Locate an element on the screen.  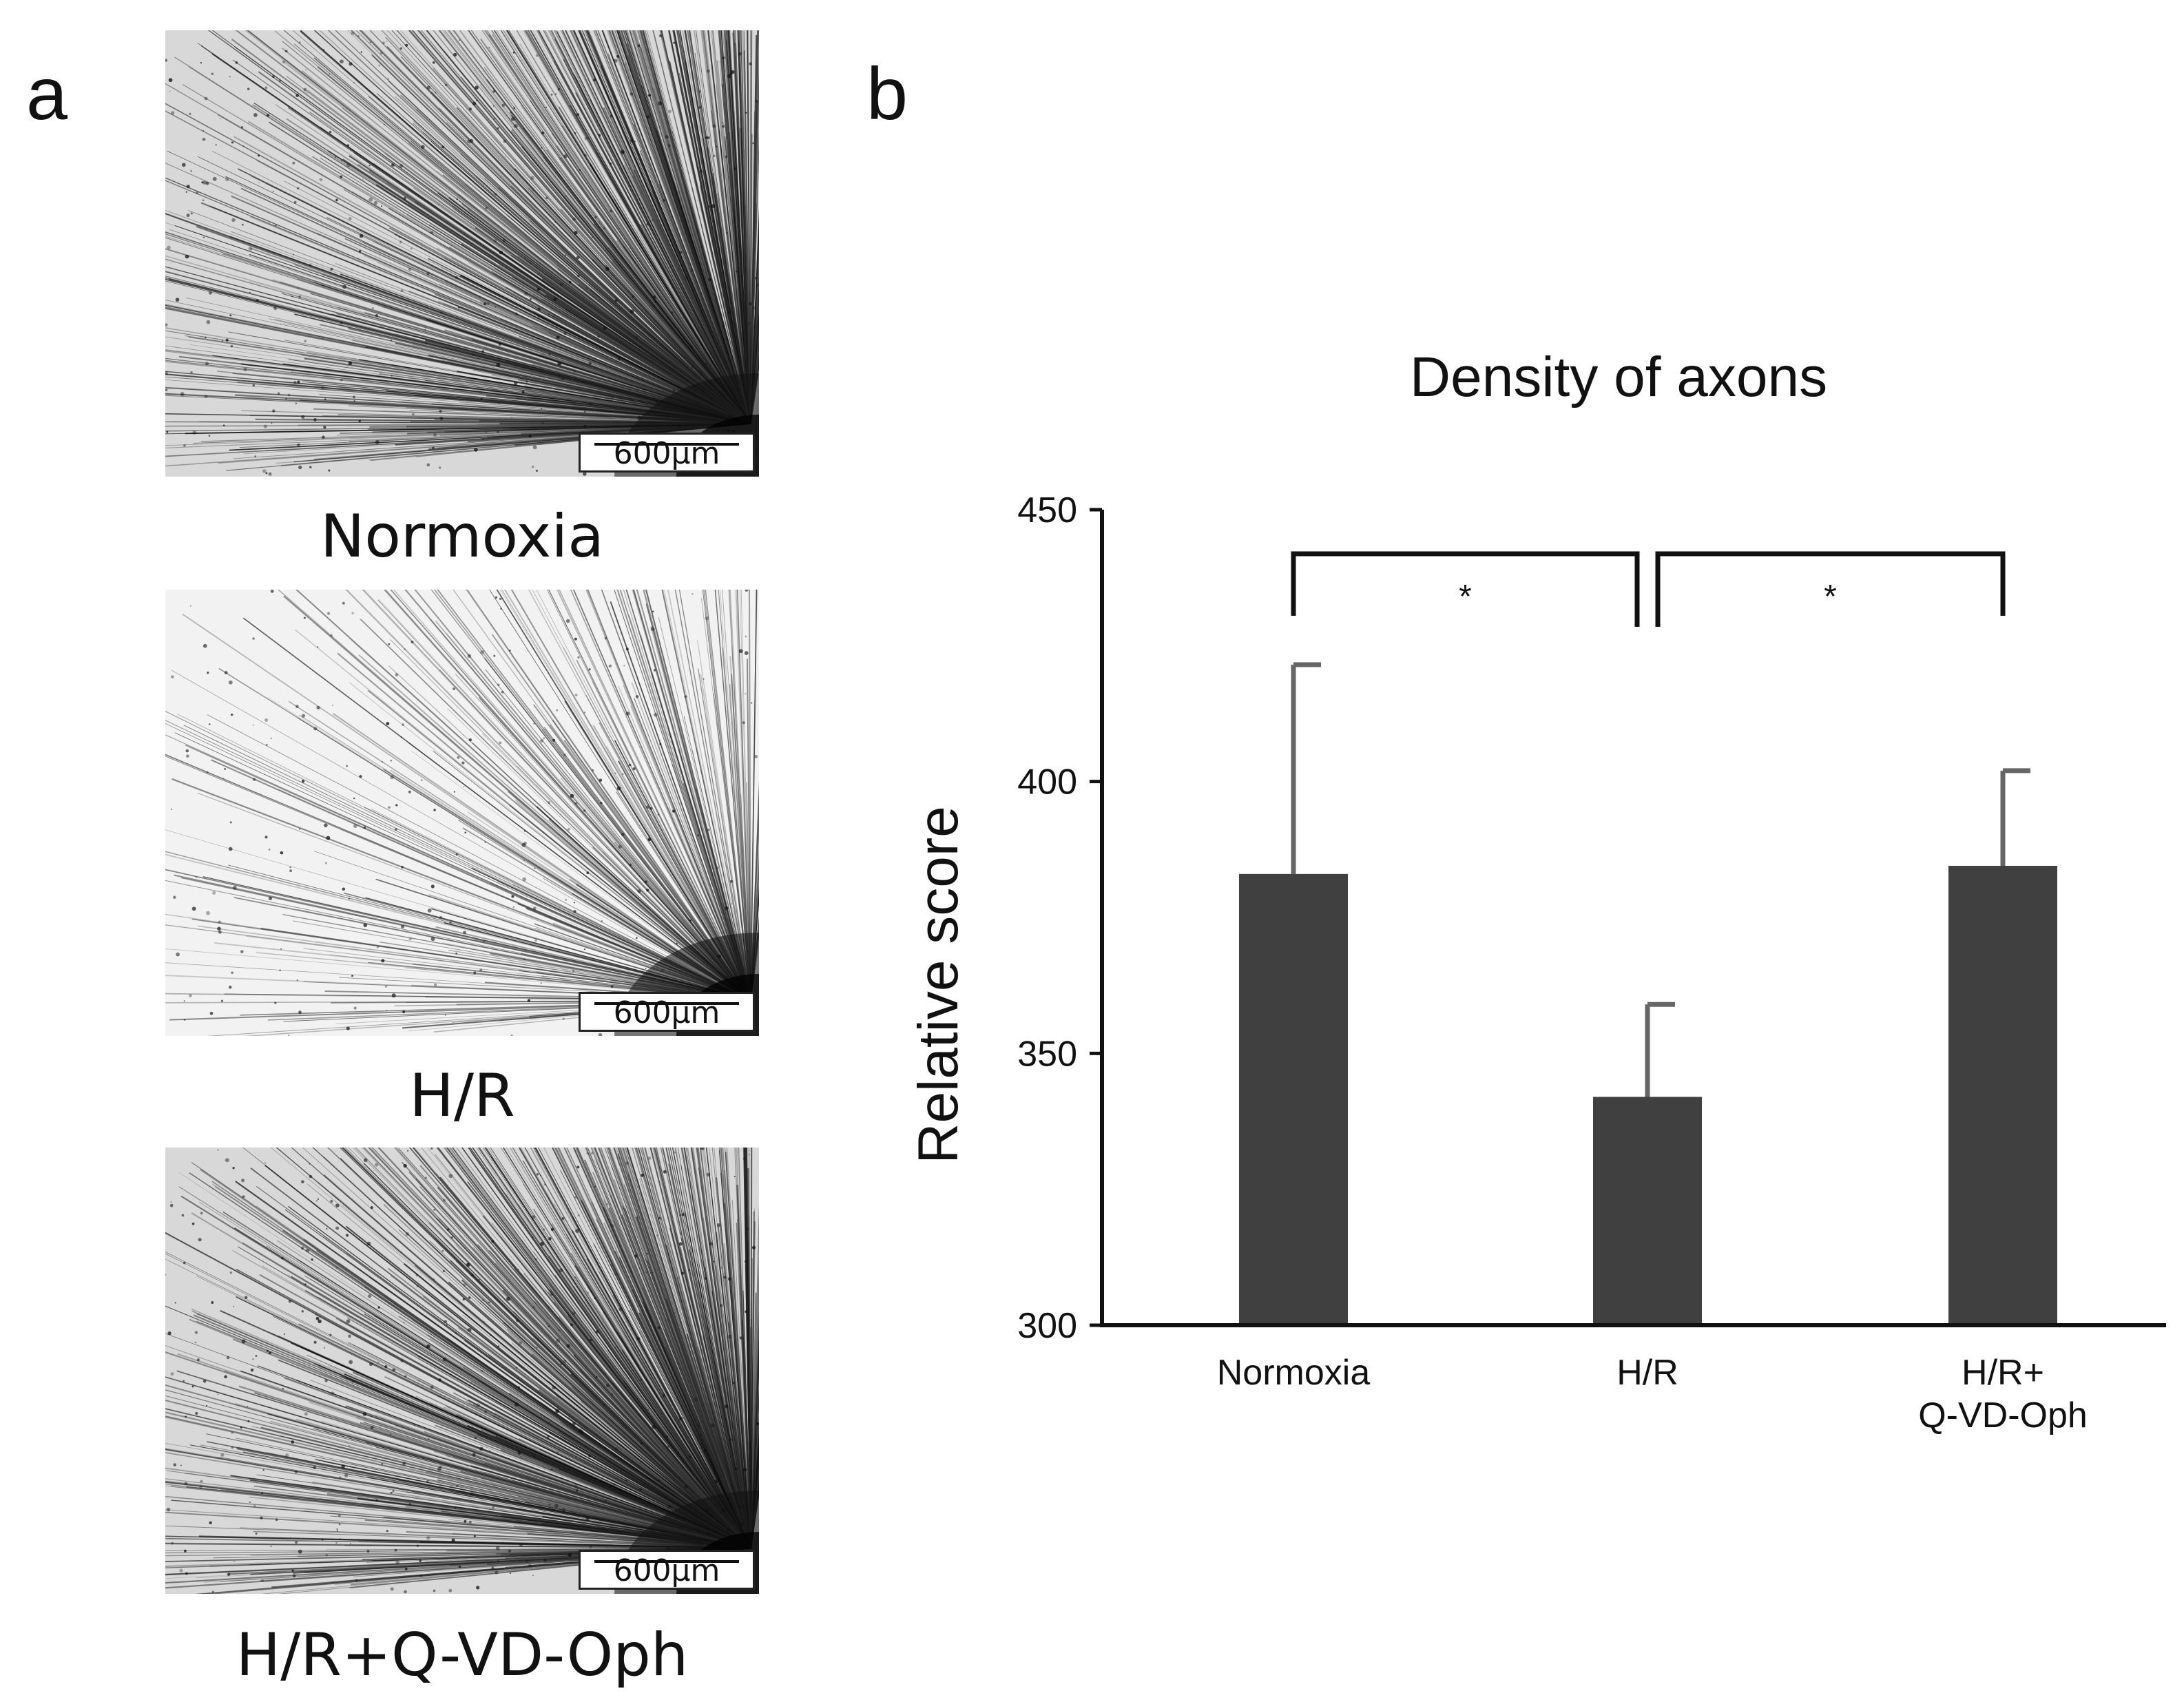
micrograph-hr-qvd-image is located at coordinates (462, 1371).